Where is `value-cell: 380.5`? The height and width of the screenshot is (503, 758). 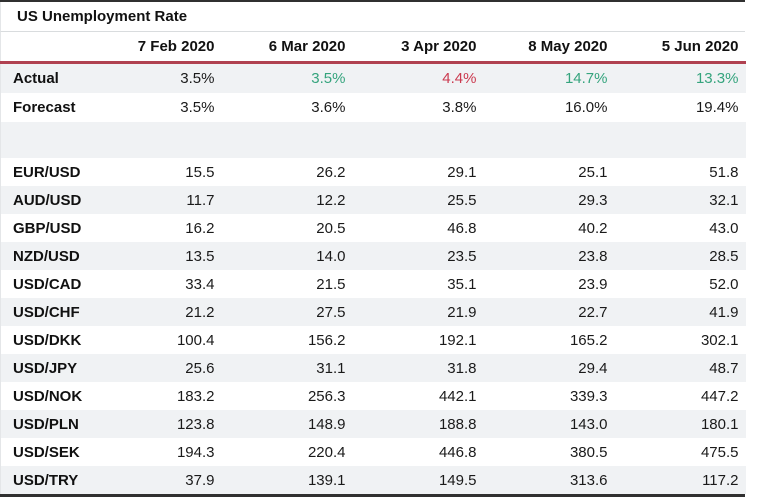
value-cell: 380.5 is located at coordinates (588, 452).